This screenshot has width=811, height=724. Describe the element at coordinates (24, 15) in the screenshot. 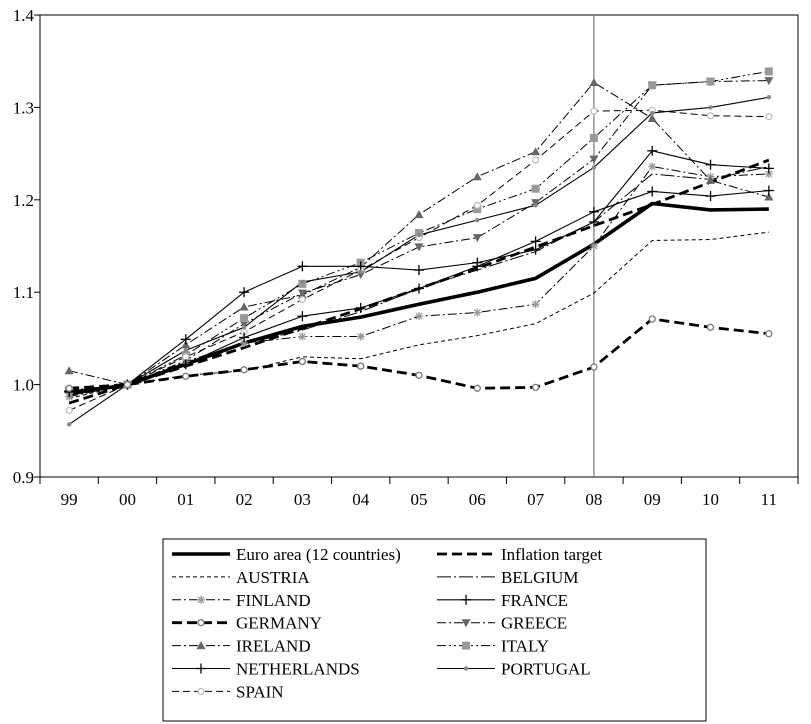

I see `y-tick-label-5: 1.4` at that location.